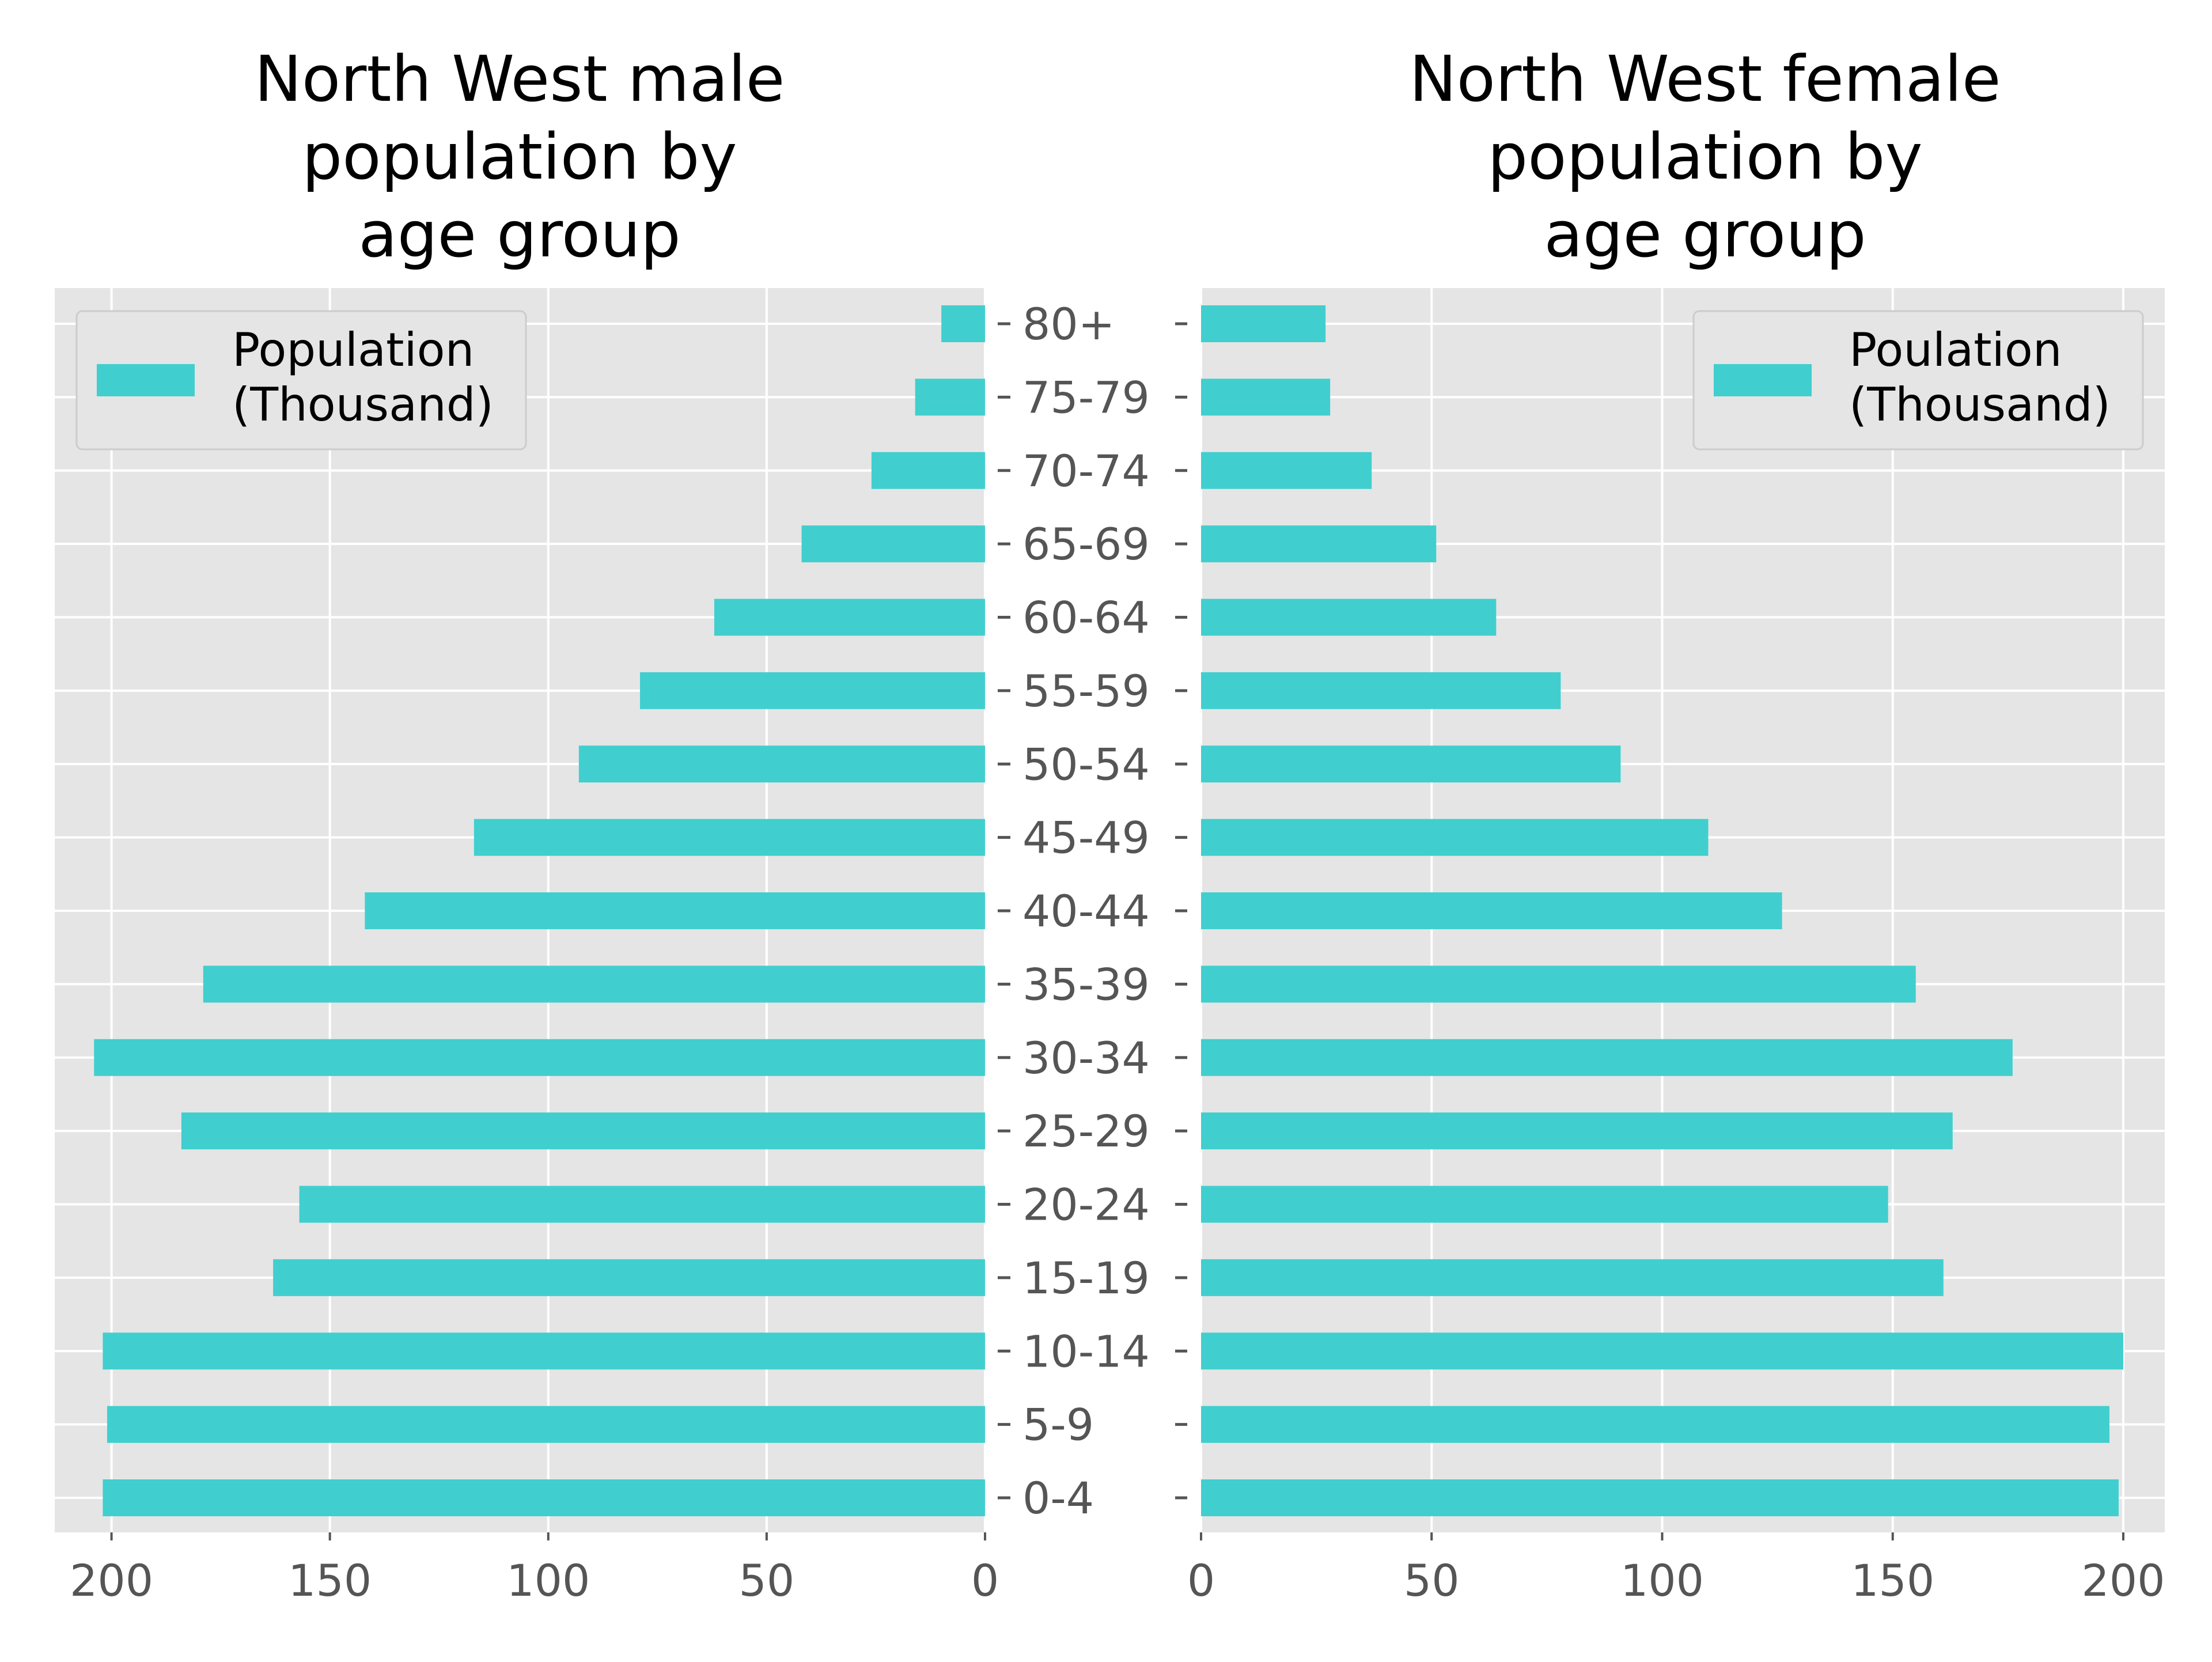 This screenshot has height=1662, width=2212. I want to click on legend: Population(Thousand), so click(301, 380).